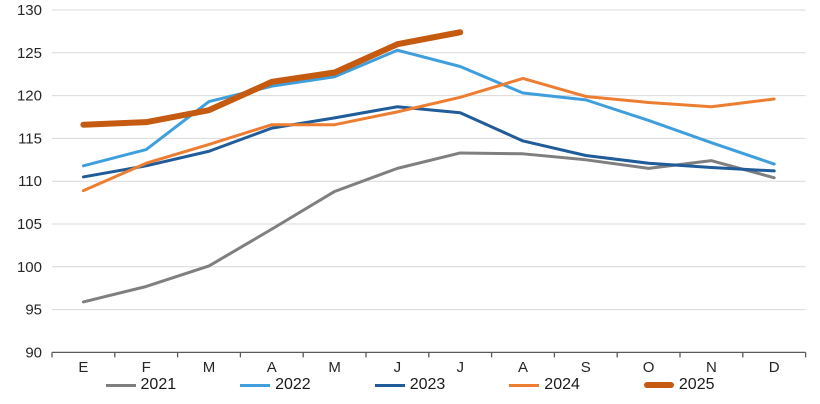 This screenshot has height=404, width=820. I want to click on x-axis-label: F, so click(146, 367).